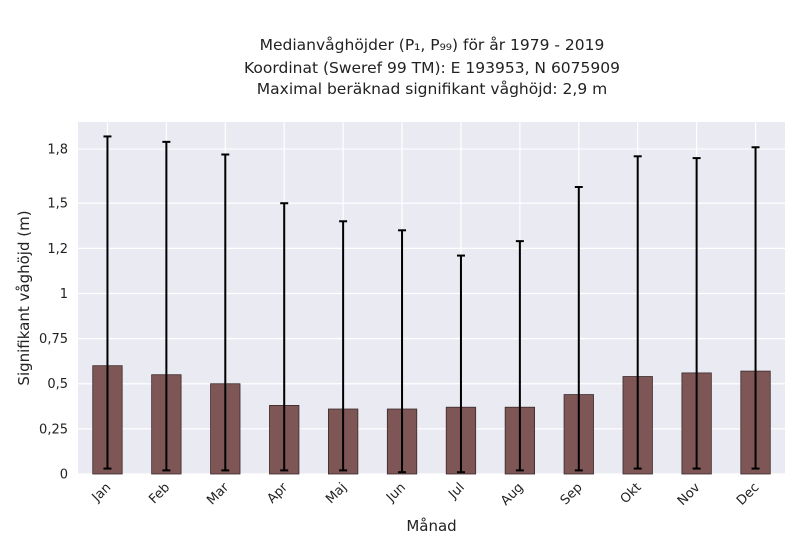 The height and width of the screenshot is (550, 800). Describe the element at coordinates (426, 494) in the screenshot. I see `x-tick-labels: Jan Feb Mar Apr Maj Jun Jul Aug Sep Okt Nov Dec` at that location.